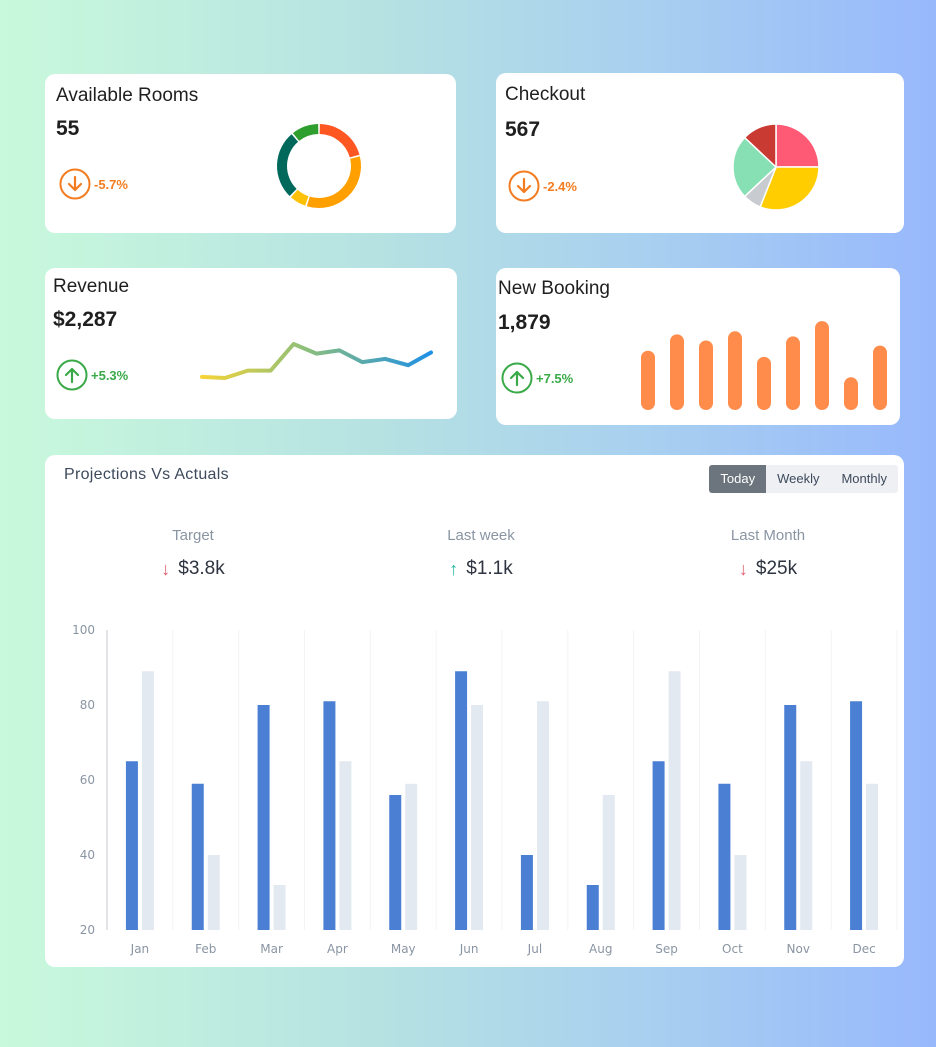 This screenshot has width=936, height=1047. I want to click on checkout-change: -2.4%, so click(560, 186).